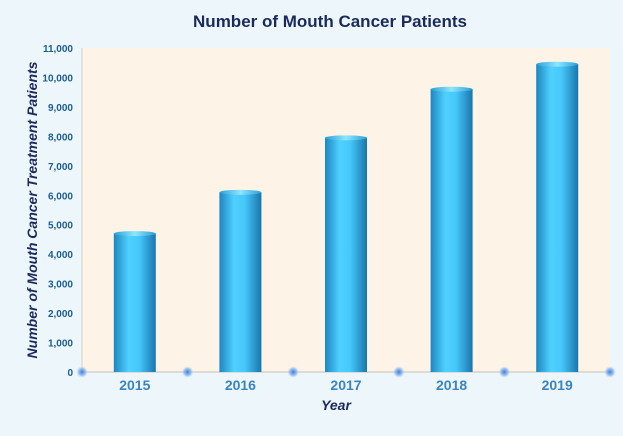 Image resolution: width=623 pixels, height=436 pixels. What do you see at coordinates (336, 405) in the screenshot?
I see `x-axis-label: Year` at bounding box center [336, 405].